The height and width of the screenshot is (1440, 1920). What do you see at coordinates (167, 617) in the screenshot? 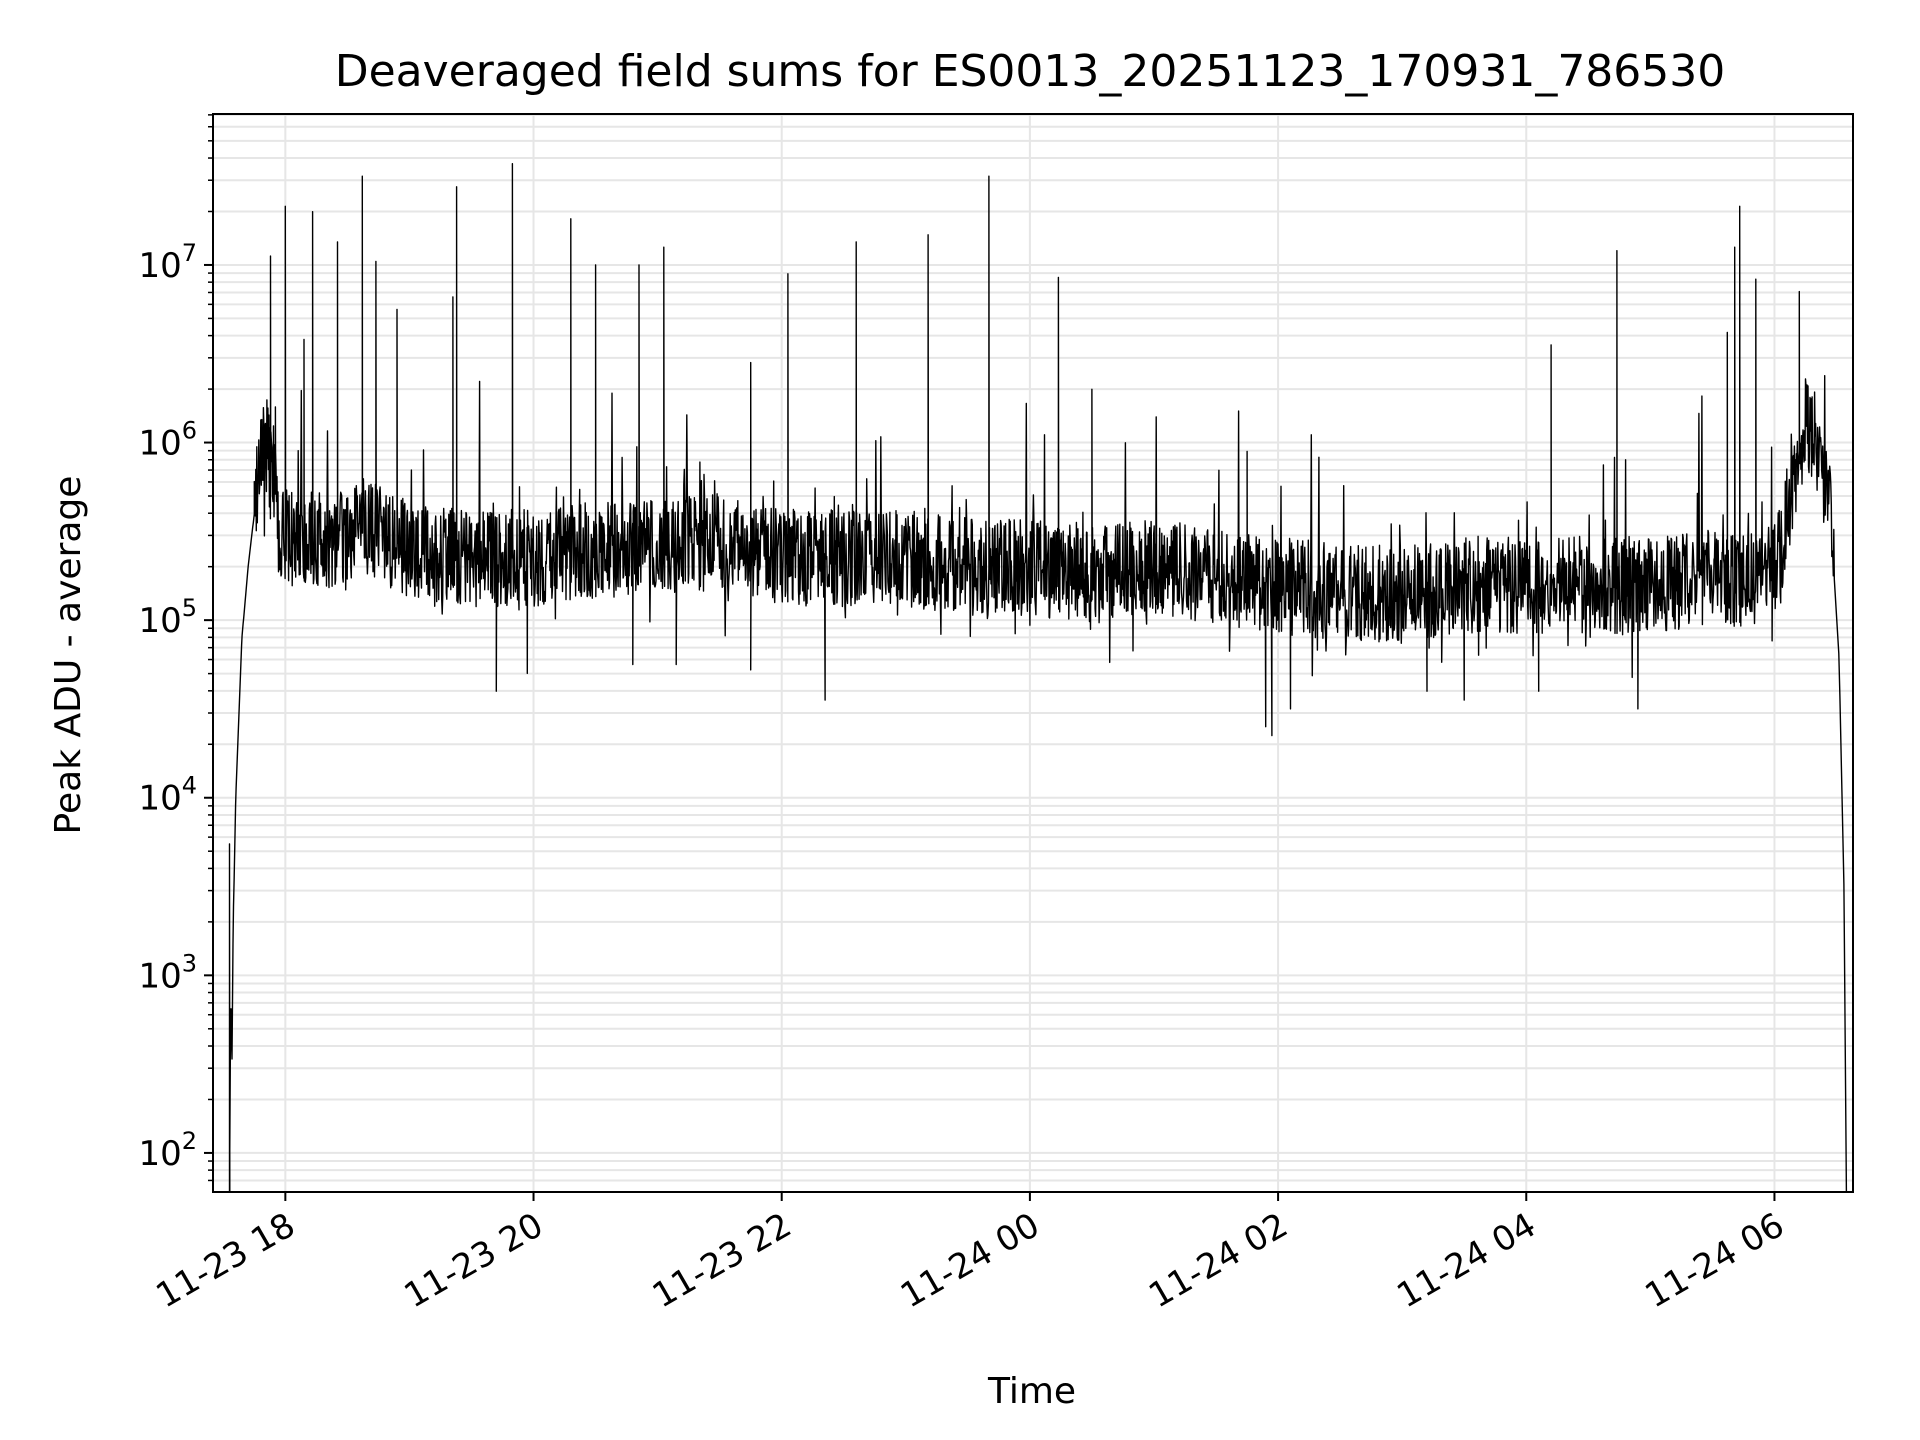
I see `y-tick-label: 10⁵` at bounding box center [167, 617].